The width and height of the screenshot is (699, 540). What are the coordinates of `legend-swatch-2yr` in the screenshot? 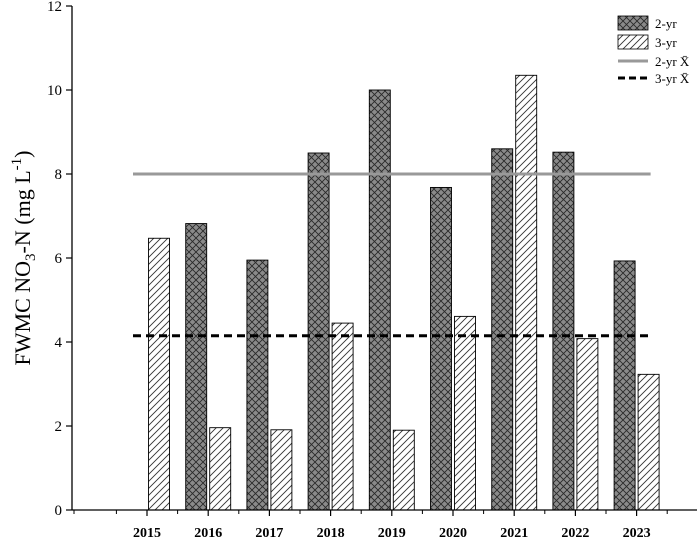 It's located at (633, 23).